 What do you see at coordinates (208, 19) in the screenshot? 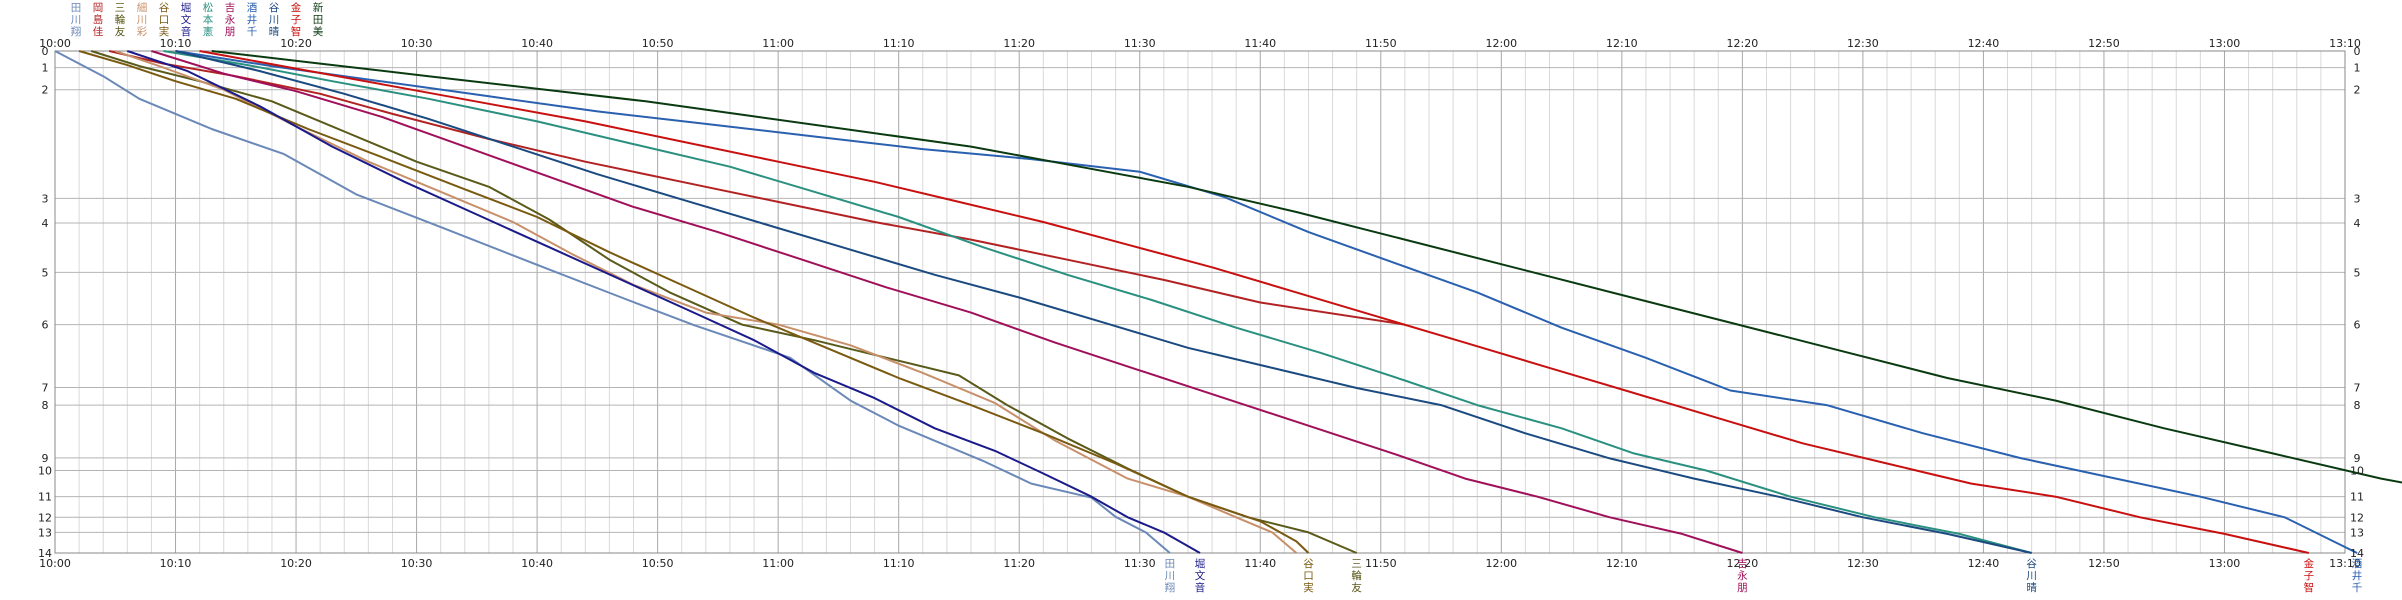
I see `legend-name-char: 本` at bounding box center [208, 19].